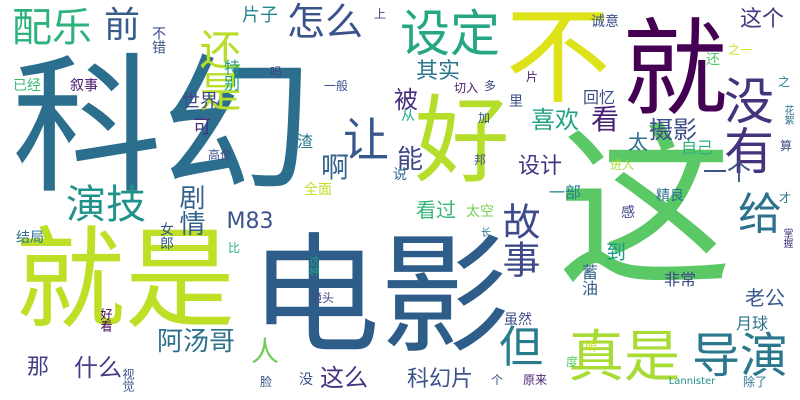 Image resolution: width=800 pixels, height=400 pixels. I want to click on cloud-word: 上, so click(380, 14).